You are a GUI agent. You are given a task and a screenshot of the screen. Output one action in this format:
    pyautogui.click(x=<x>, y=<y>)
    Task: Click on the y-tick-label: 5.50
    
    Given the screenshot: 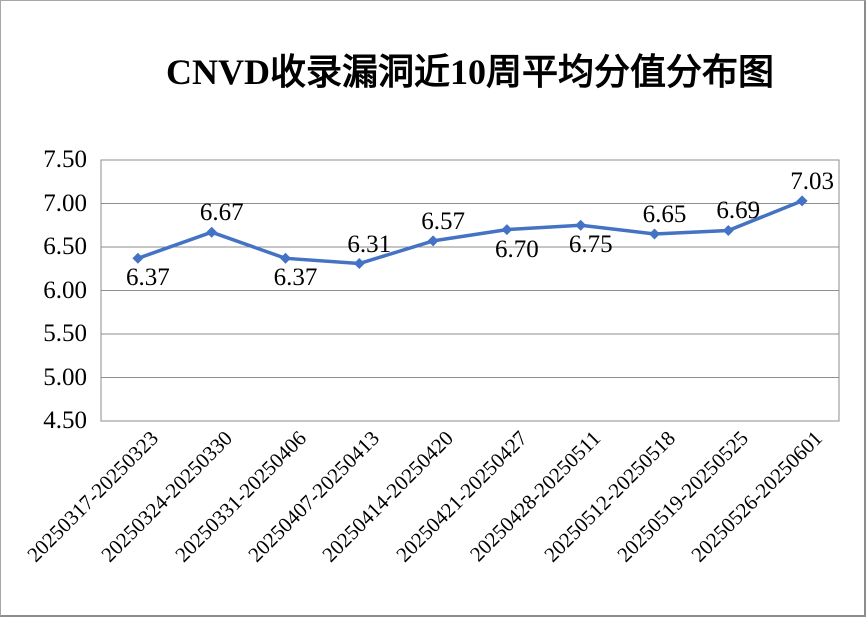 What is the action you would take?
    pyautogui.click(x=65, y=333)
    